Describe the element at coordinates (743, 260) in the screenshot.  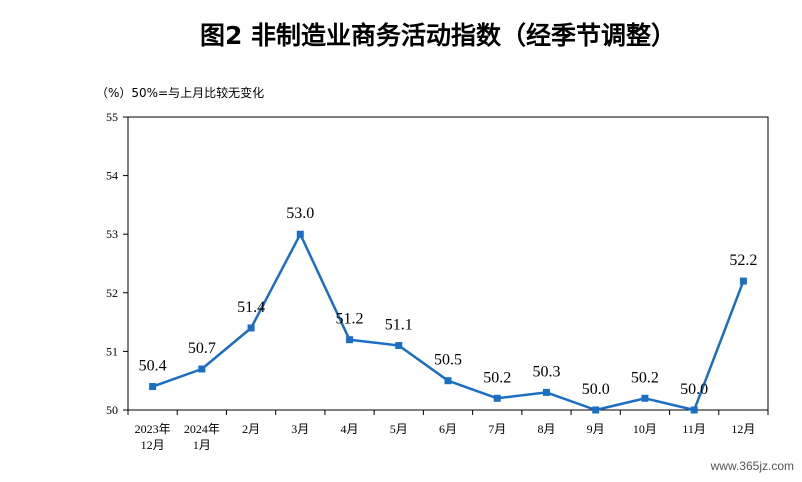
I see `data-label: 52.2` at that location.